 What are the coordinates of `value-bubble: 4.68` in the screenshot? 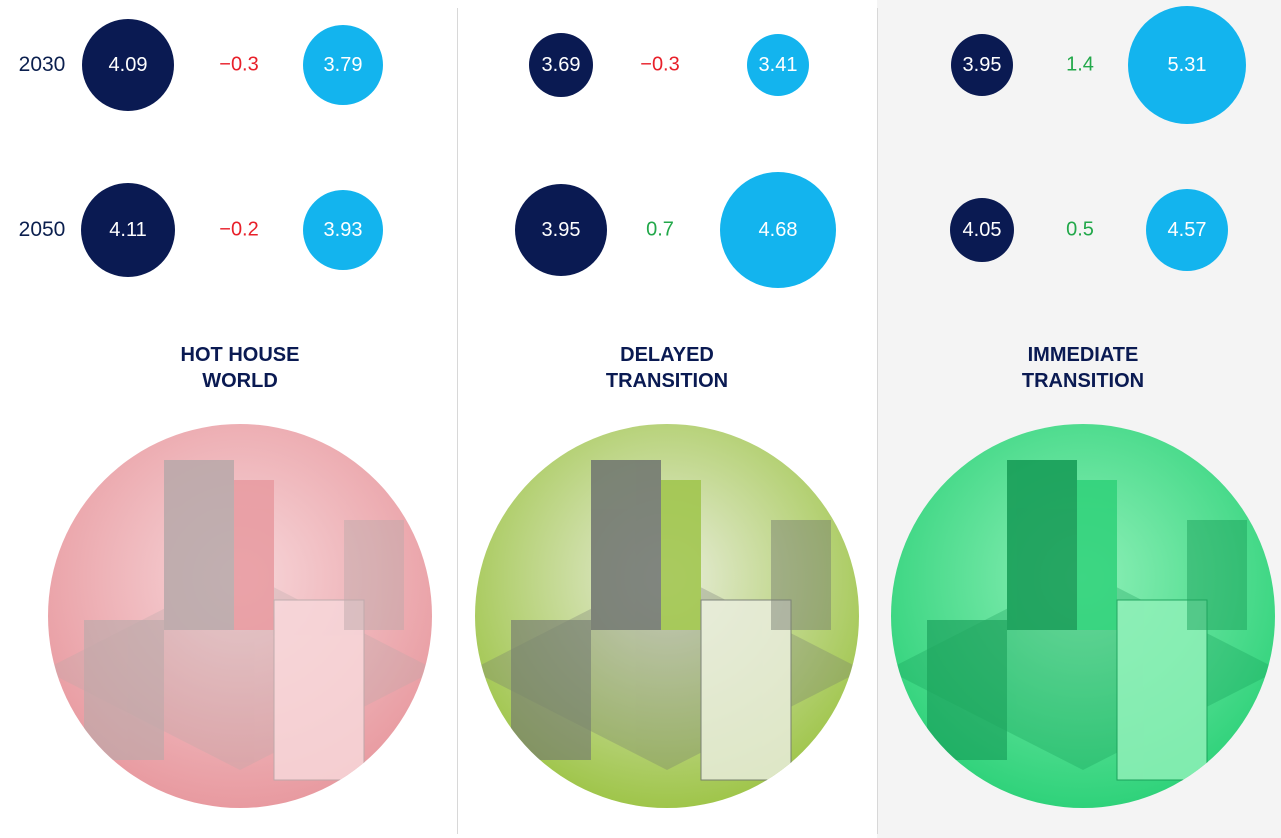 It's located at (778, 230).